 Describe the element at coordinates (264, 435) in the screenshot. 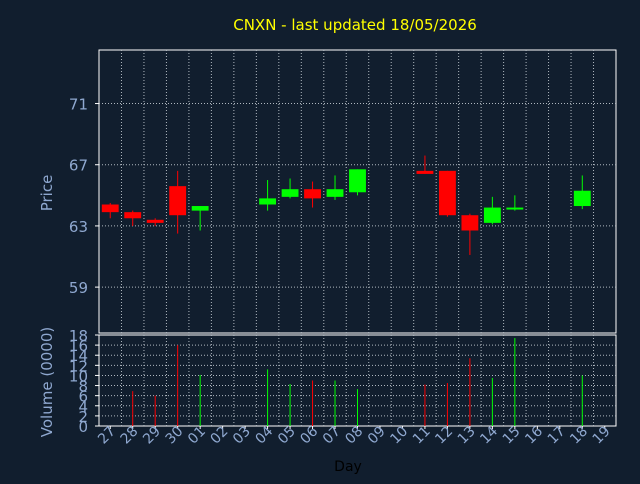

I see `x-tick-label: 04` at that location.